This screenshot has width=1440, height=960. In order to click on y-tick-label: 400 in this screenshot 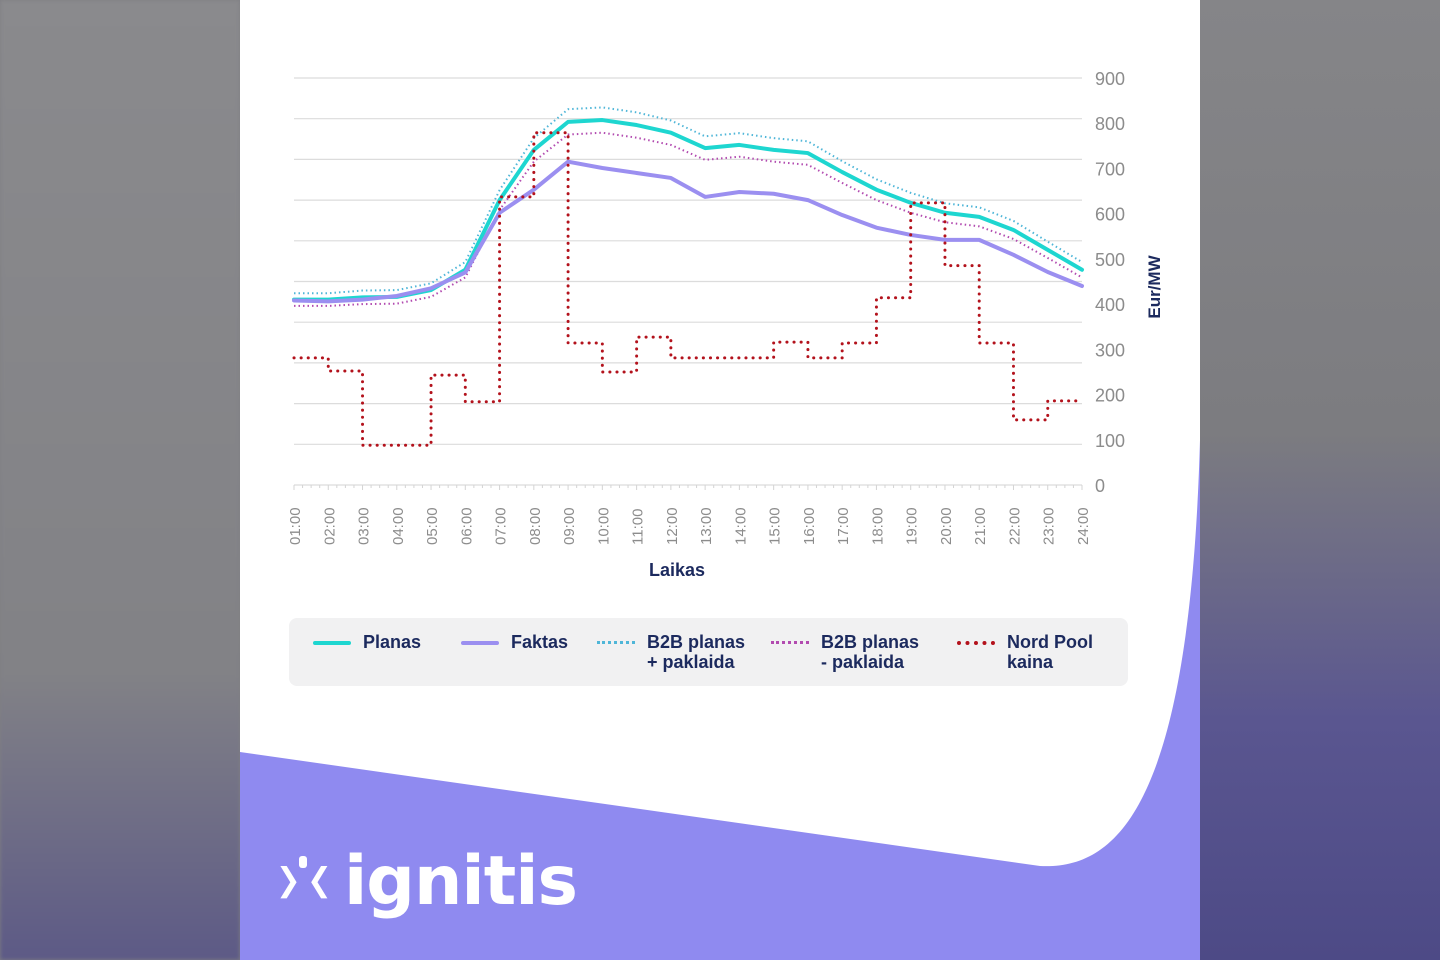, I will do `click(1110, 305)`.